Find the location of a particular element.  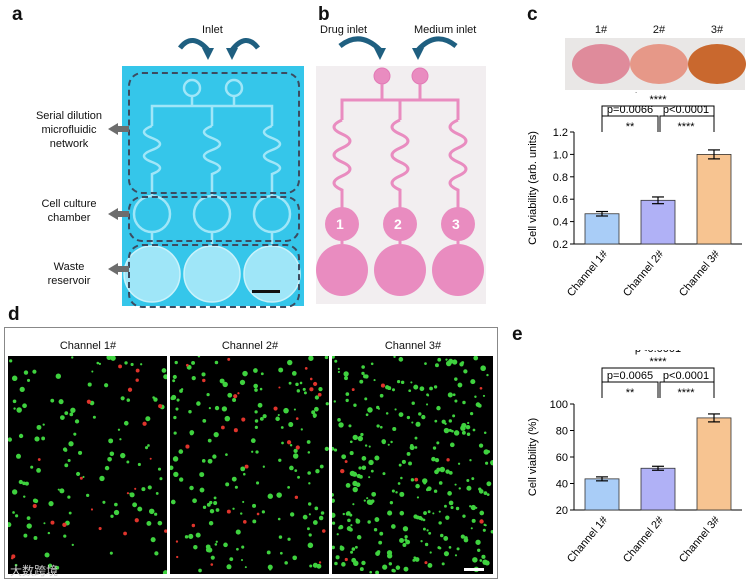

annotation-left-stars: ** is located at coordinates (630, 127).